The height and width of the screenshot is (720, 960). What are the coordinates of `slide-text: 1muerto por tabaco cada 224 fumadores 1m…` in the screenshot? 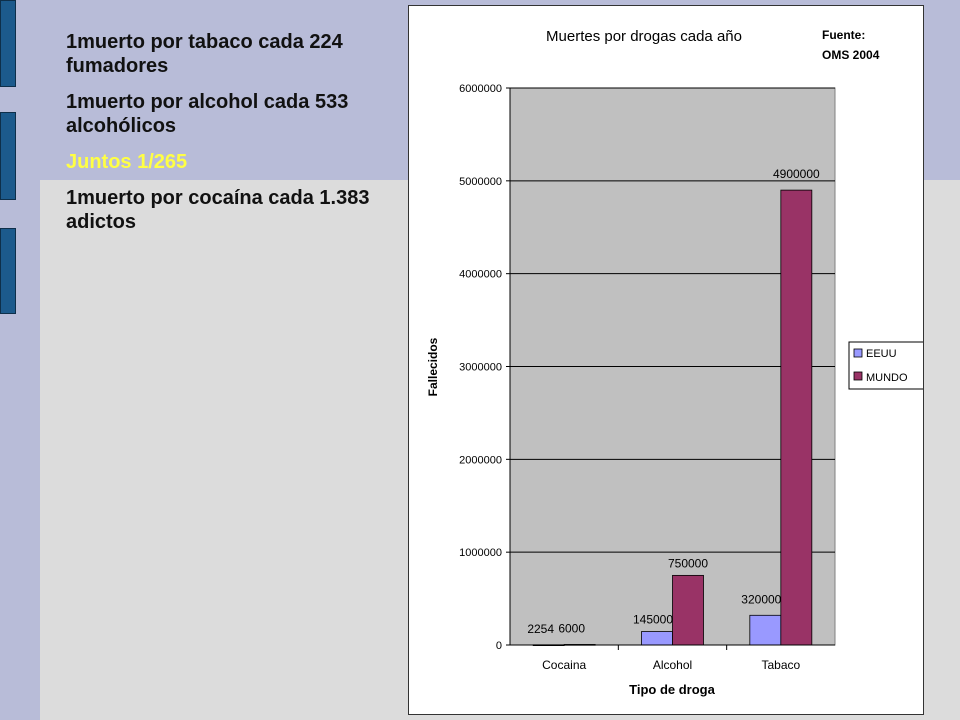 It's located at (231, 138).